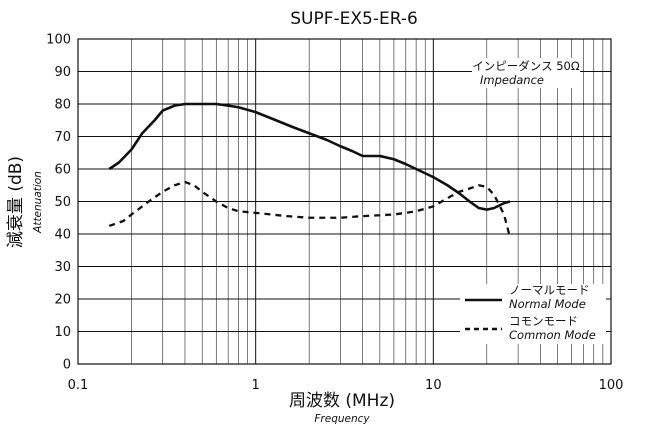 Image resolution: width=649 pixels, height=429 pixels. Describe the element at coordinates (433, 385) in the screenshot. I see `x-tick-label: 10` at that location.